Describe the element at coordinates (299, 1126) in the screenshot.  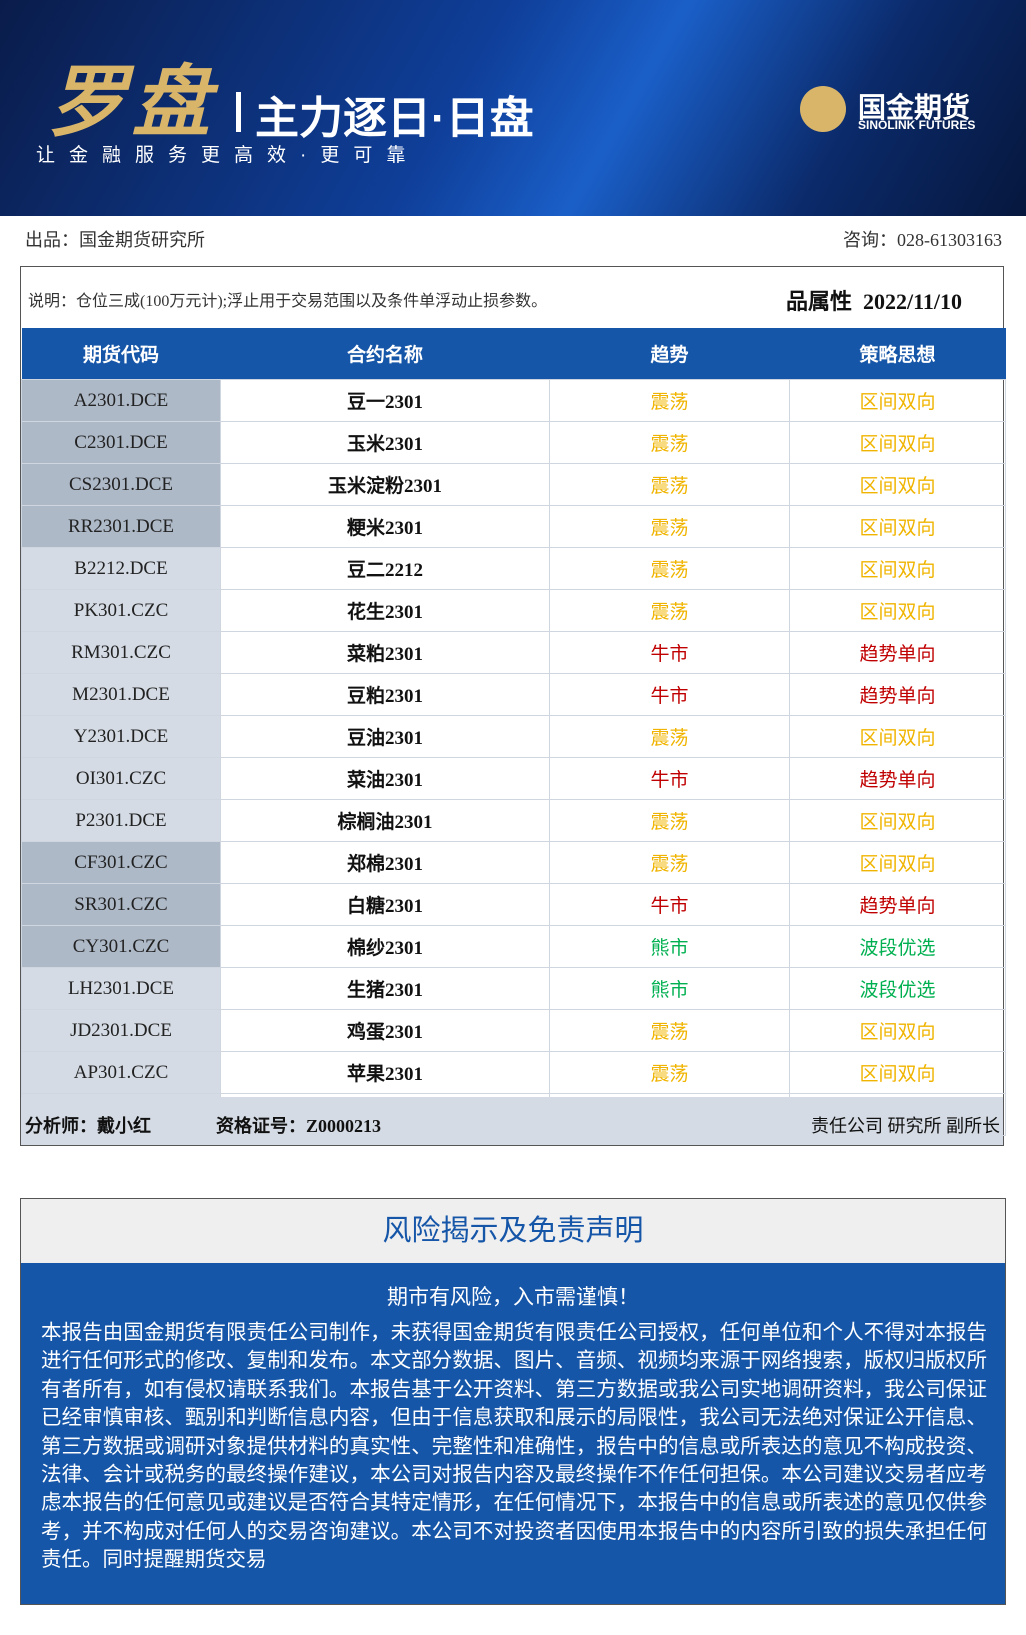
I see `license: 资格证号：Z0000213` at that location.